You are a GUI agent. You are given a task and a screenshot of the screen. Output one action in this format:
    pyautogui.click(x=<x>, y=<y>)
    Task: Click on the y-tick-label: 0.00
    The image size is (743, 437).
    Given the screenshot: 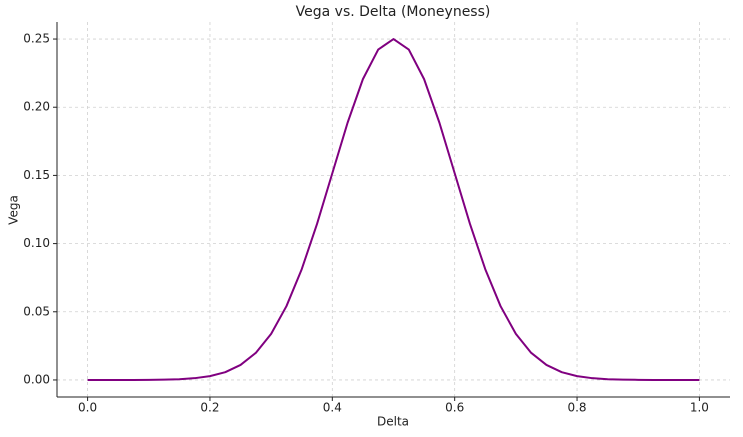 What is the action you would take?
    pyautogui.click(x=36, y=379)
    